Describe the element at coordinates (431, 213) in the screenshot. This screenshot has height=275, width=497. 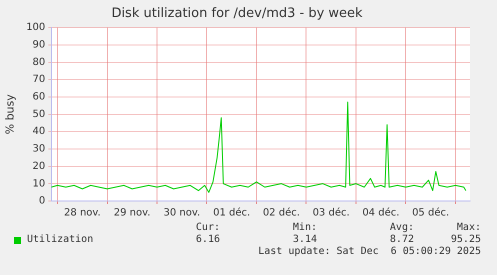
I see `x-tick-label: 05 déc.` at that location.